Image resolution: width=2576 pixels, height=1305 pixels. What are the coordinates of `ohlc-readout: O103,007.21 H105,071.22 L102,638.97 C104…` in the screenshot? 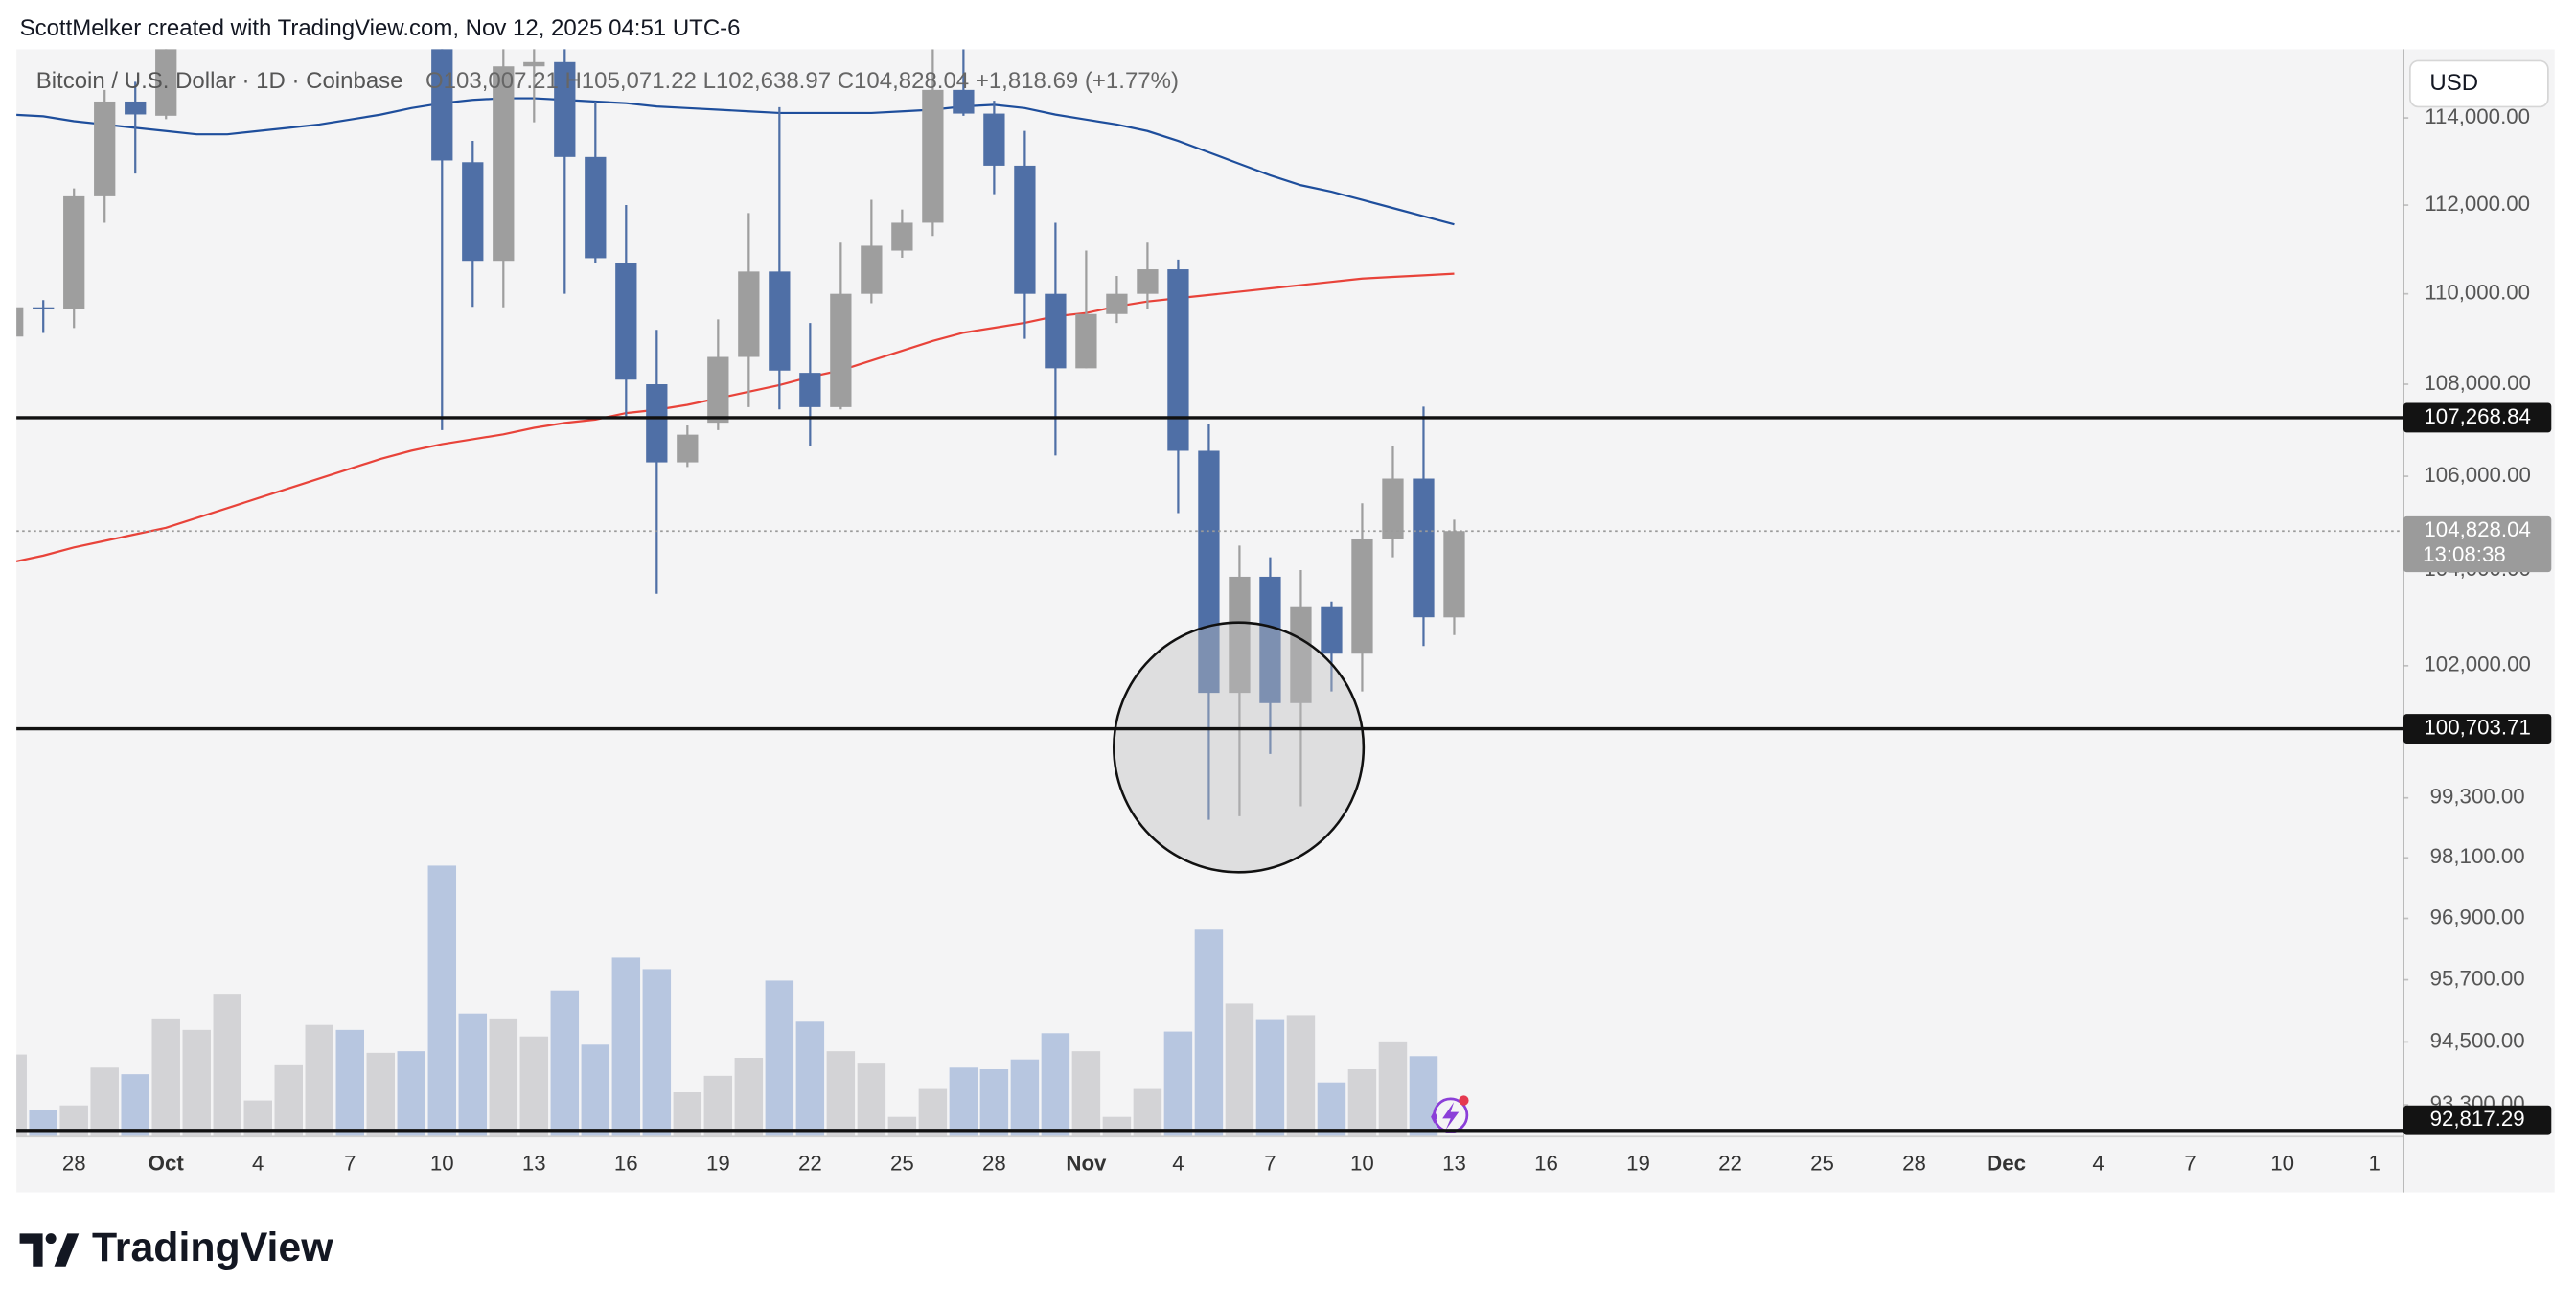 It's located at (802, 81).